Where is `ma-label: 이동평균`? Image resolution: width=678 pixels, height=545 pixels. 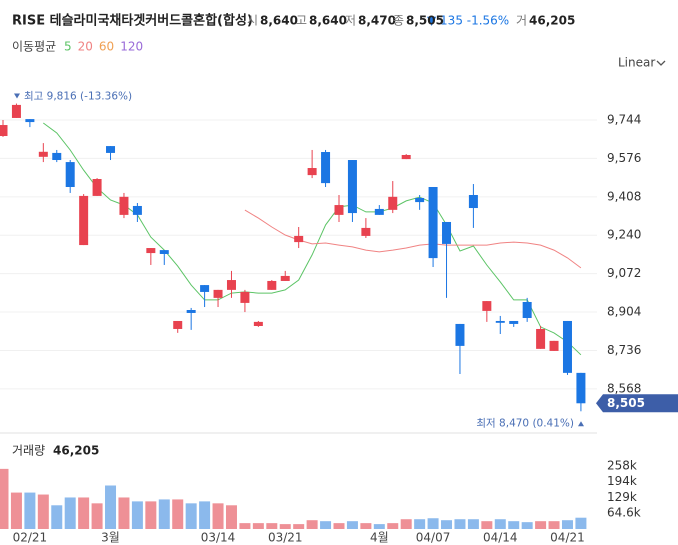
ma-label: 이동평균 is located at coordinates (34, 47).